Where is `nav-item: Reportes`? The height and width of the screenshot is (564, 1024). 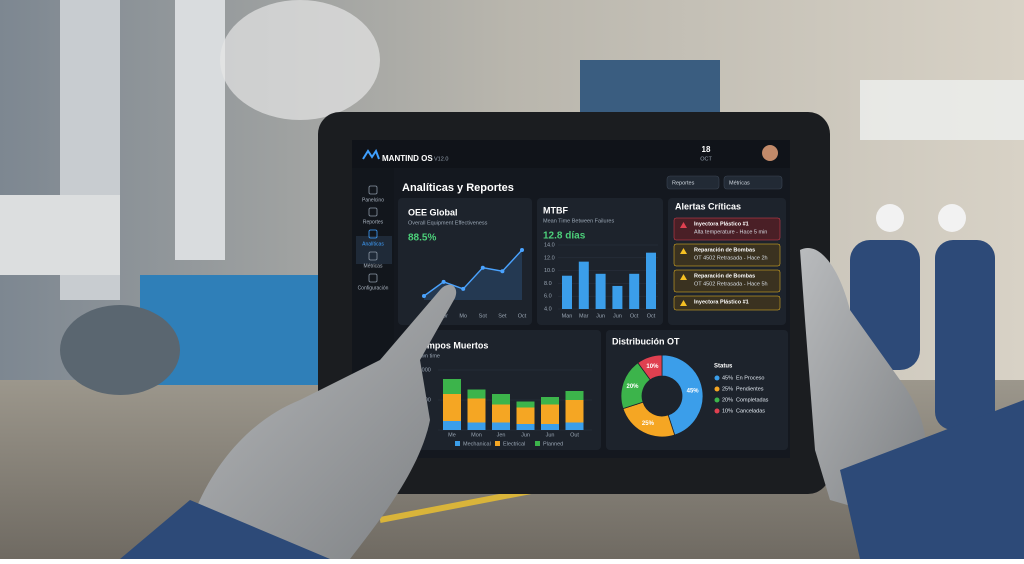
nav-item: Reportes is located at coordinates (373, 222).